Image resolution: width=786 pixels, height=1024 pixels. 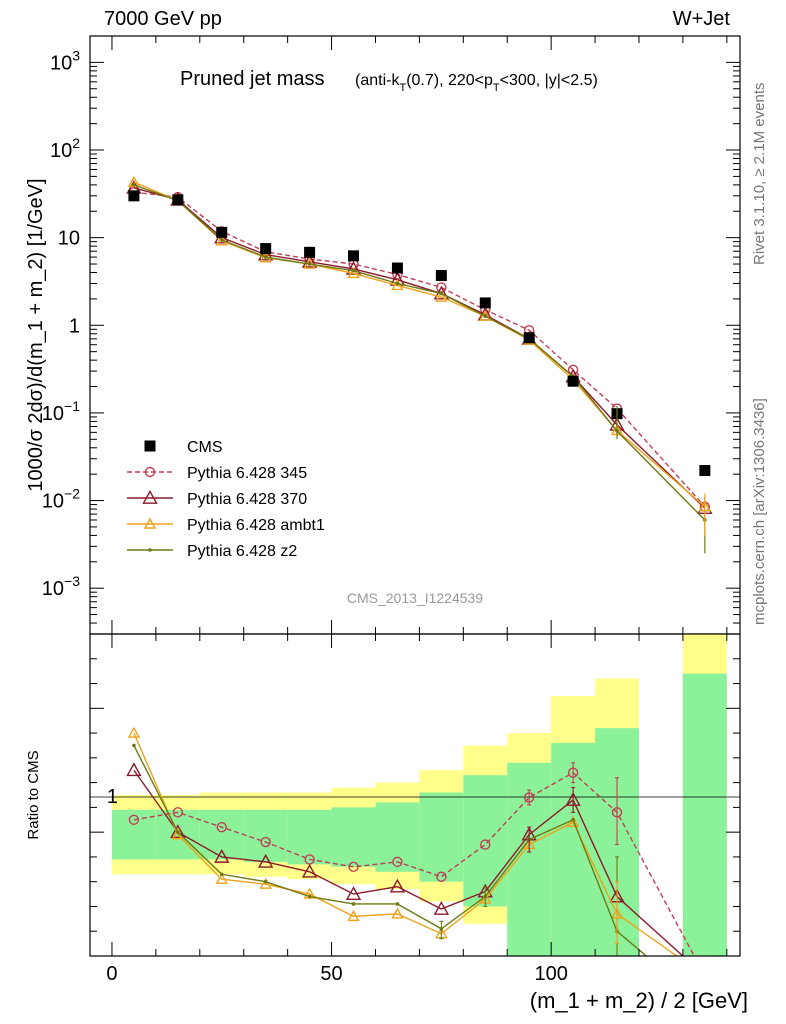 What do you see at coordinates (252, 79) in the screenshot?
I see `plot-title: Pruned jet mass` at bounding box center [252, 79].